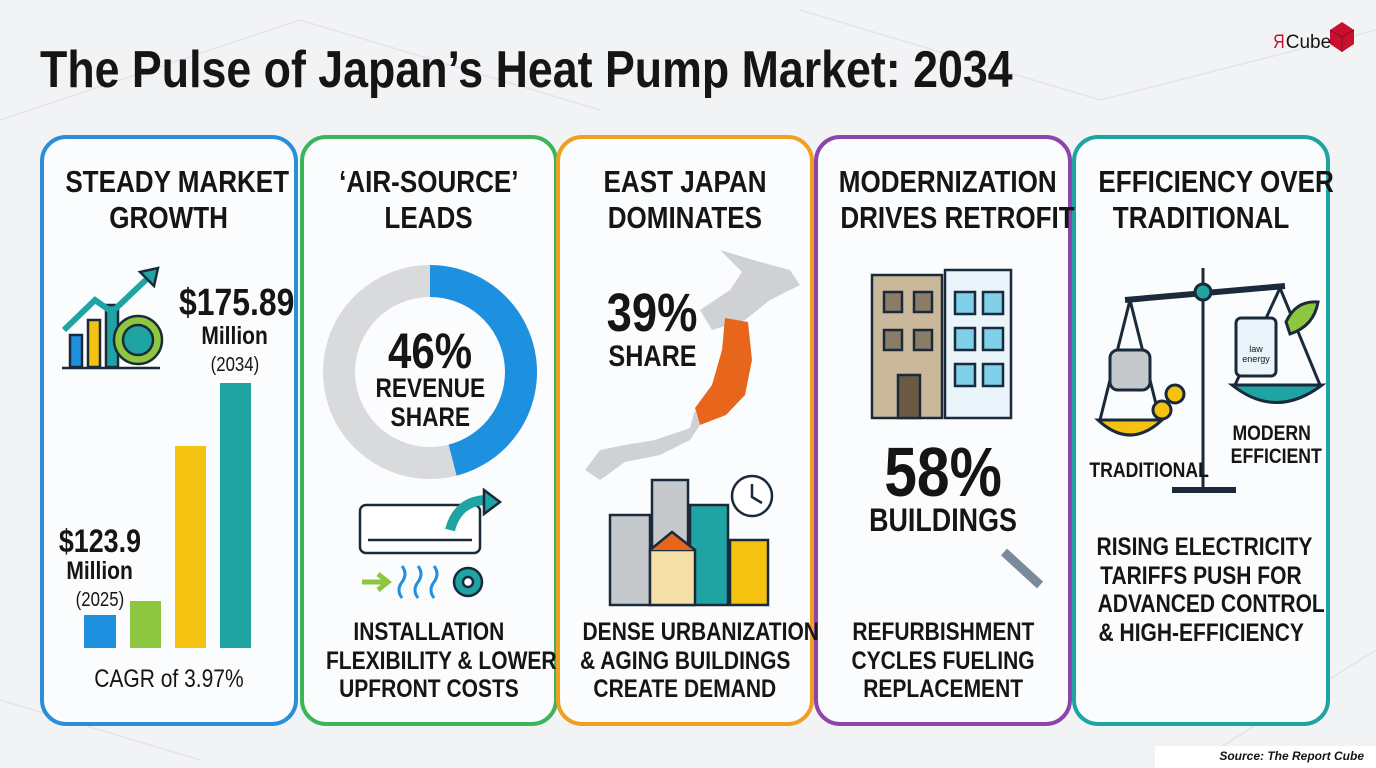 The height and width of the screenshot is (768, 1376). Describe the element at coordinates (429, 181) in the screenshot. I see `heading-line: ‘AIR-SOURCE’` at that location.